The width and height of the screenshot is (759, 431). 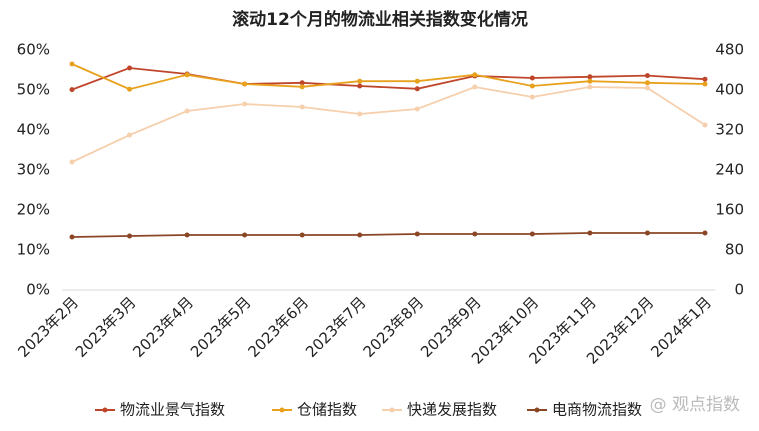 I want to click on x-tick-label: 2023年3月, so click(x=106, y=327).